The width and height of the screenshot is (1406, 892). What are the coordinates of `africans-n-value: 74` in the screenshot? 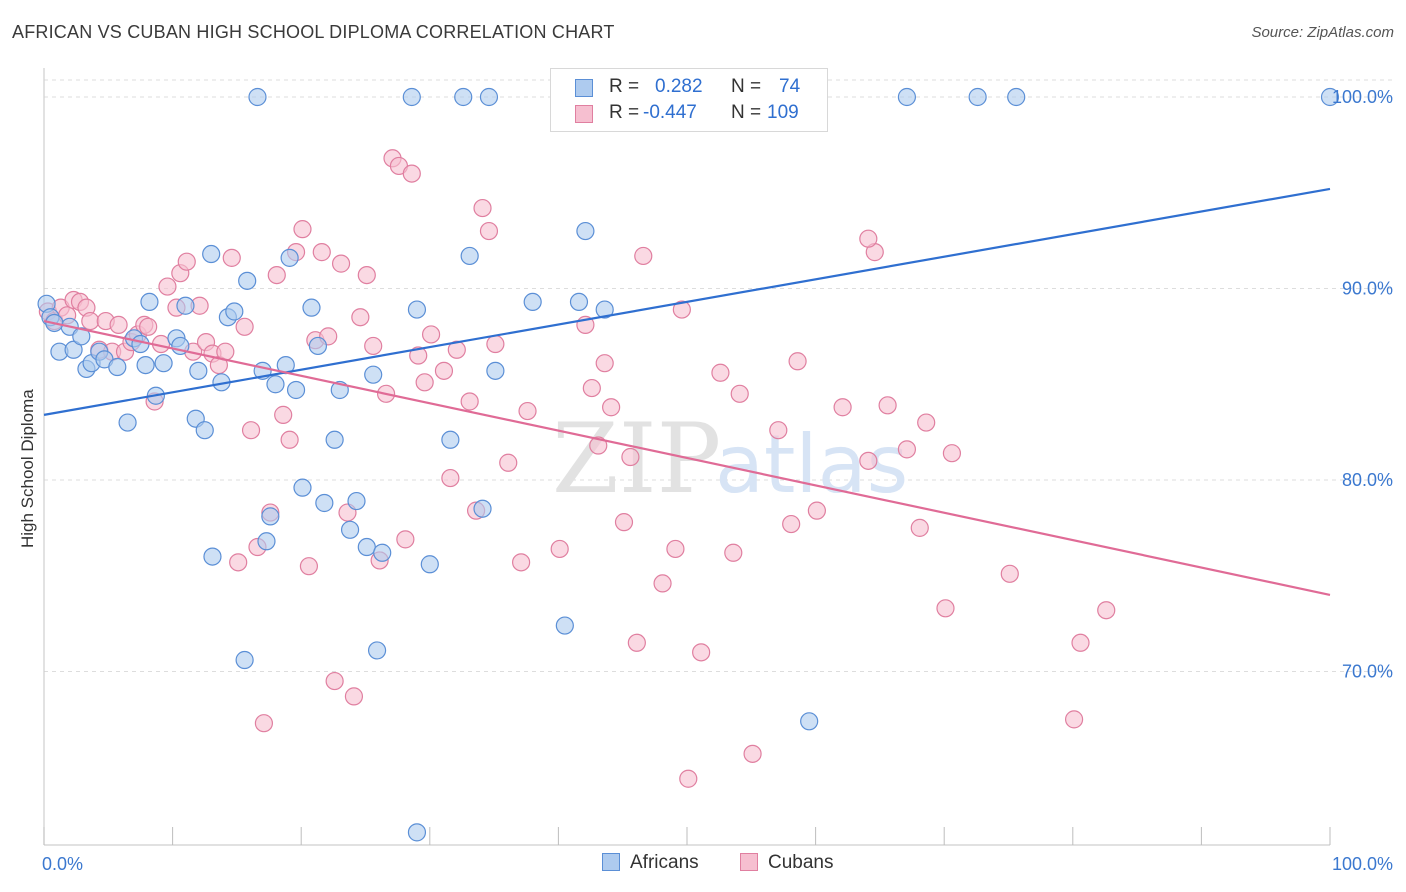 It's located at (790, 86).